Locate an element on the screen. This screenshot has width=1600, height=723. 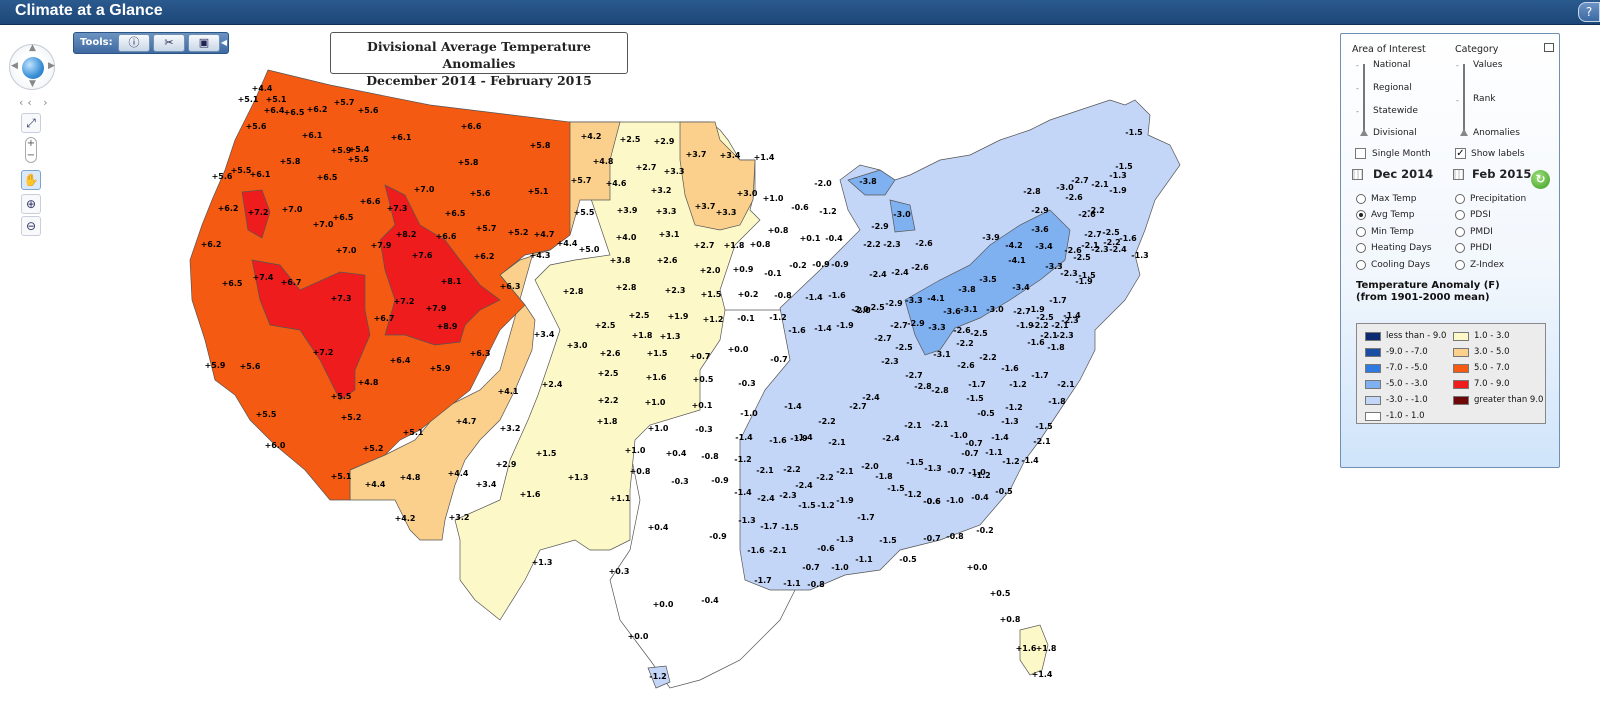
region-anomaly-7-9-idaho is located at coordinates (256, 214).